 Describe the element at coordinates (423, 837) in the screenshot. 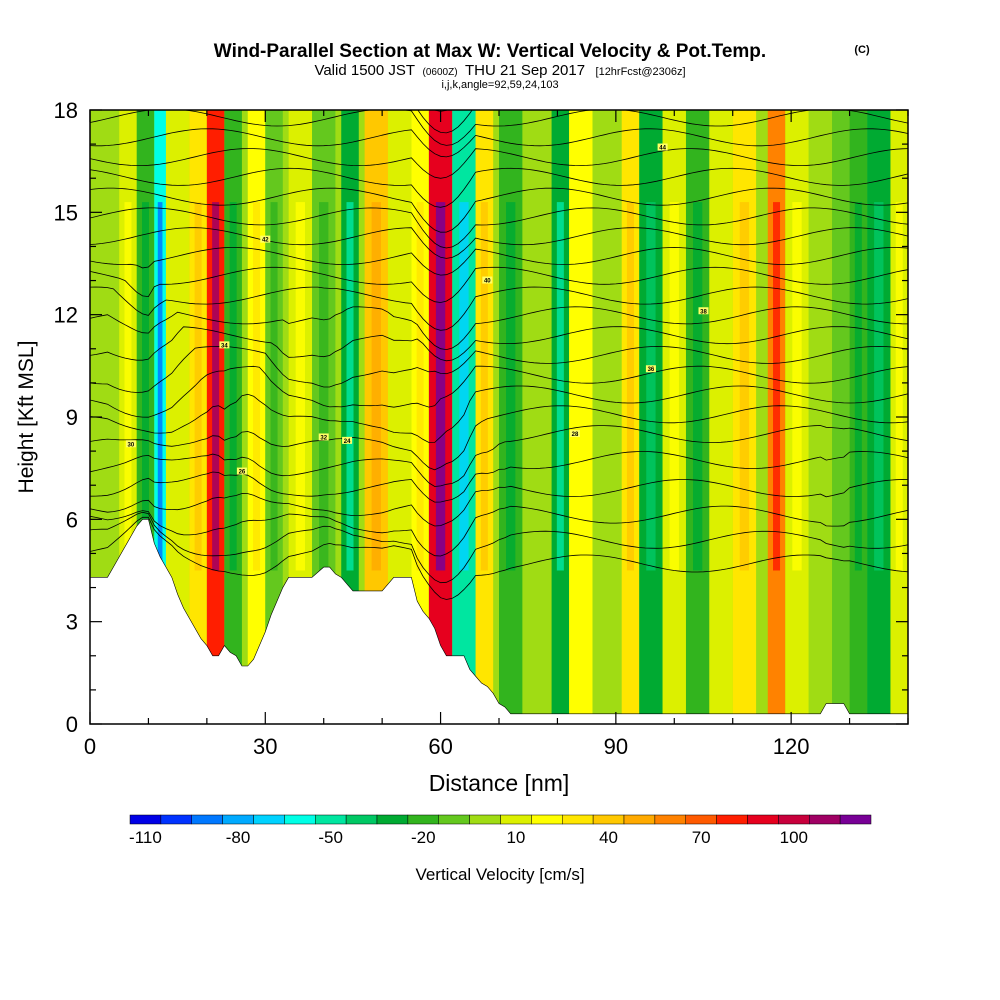

I see `colorbar-tick-label: -20` at that location.